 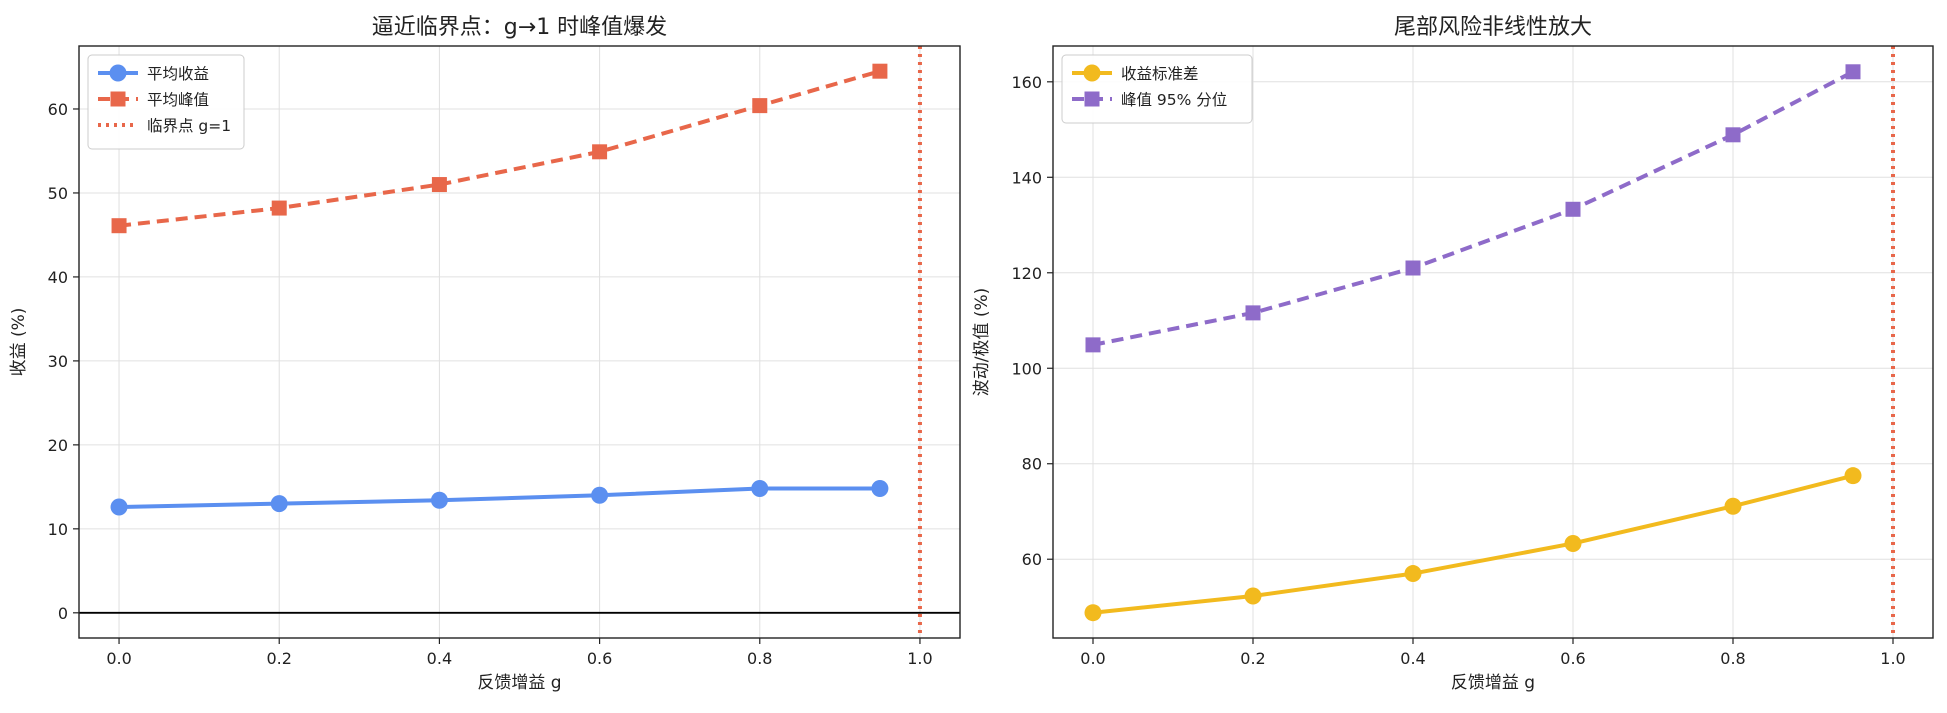 What do you see at coordinates (1026, 368) in the screenshot?
I see `y-tick-label: 100` at bounding box center [1026, 368].